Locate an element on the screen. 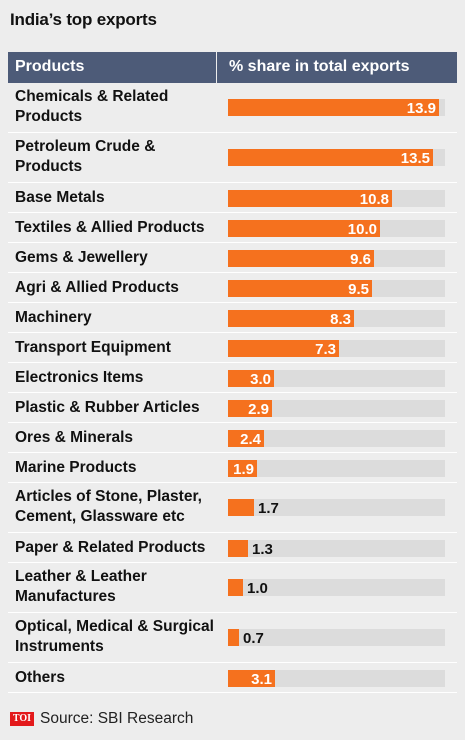 The width and height of the screenshot is (465, 740). category-label: Gems & Jewellery is located at coordinates (81, 257).